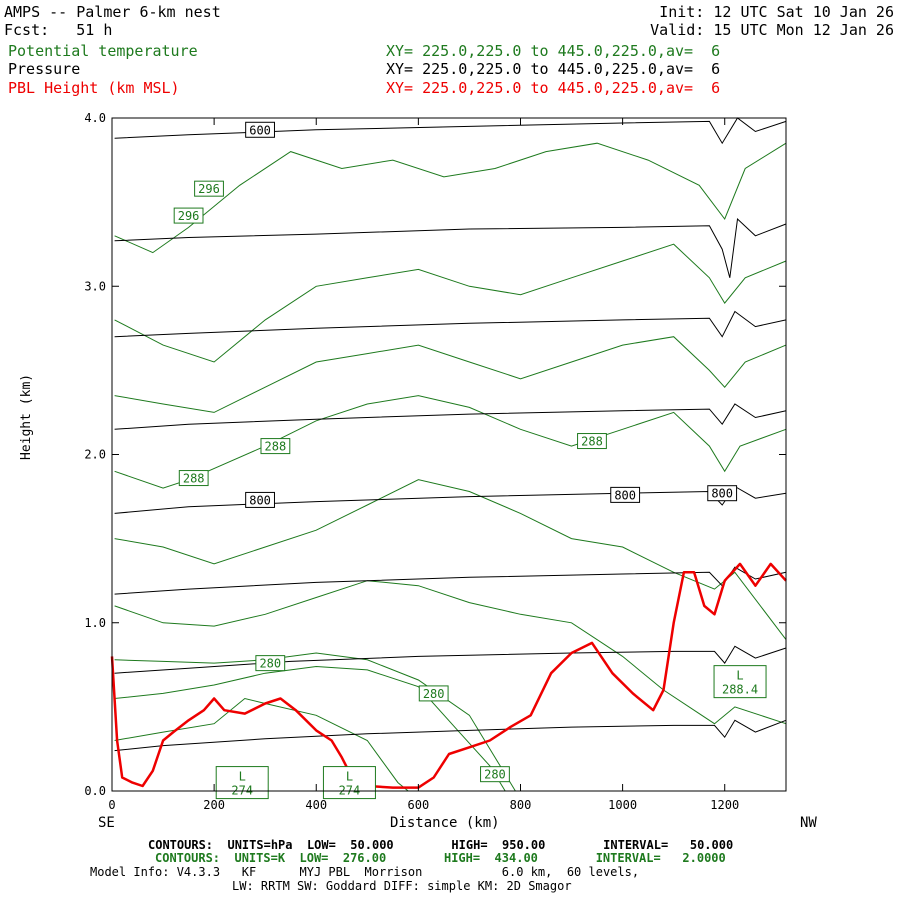  What do you see at coordinates (553, 69) in the screenshot?
I see `field-pressure-xy: XY= 225.0,225.0 to 445.0,225.0,av= 6` at bounding box center [553, 69].